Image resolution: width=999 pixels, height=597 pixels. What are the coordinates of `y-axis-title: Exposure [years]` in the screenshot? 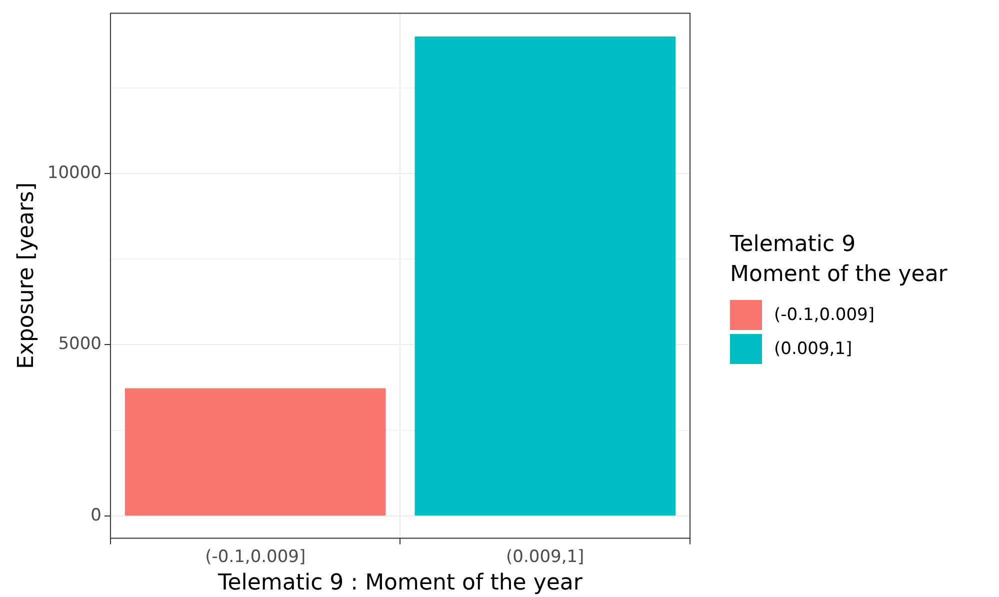 It's located at (26, 275).